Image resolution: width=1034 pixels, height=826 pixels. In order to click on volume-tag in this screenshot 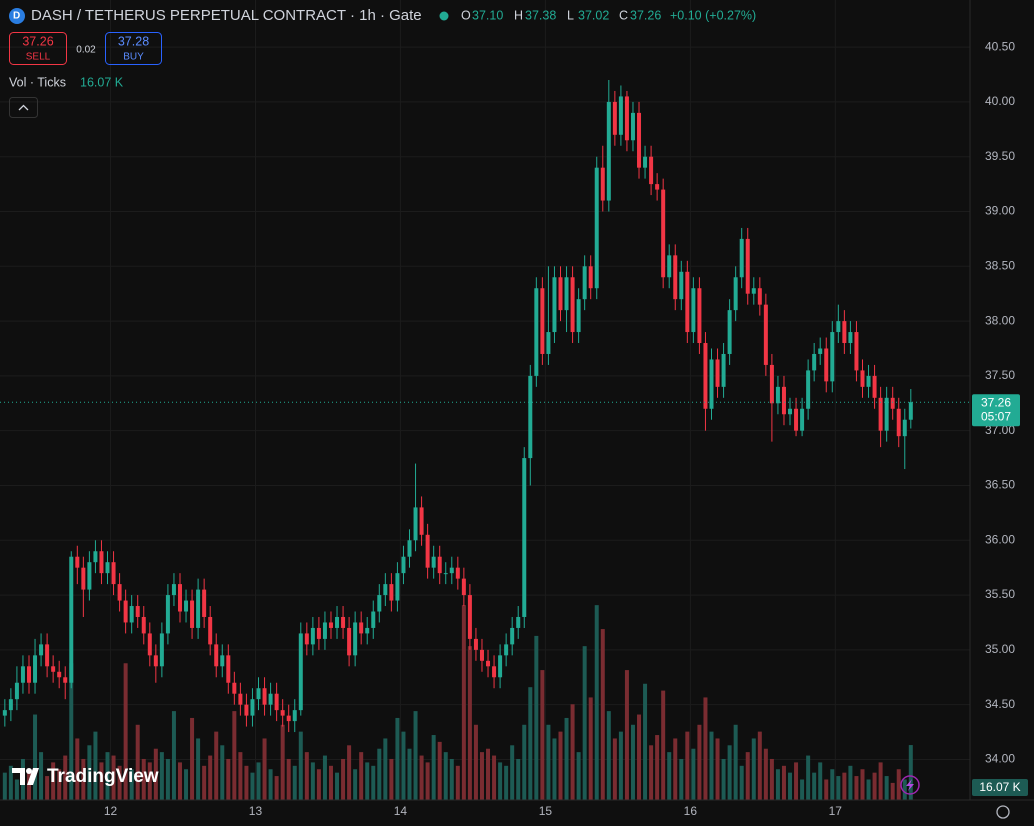, I will do `click(1000, 788)`.